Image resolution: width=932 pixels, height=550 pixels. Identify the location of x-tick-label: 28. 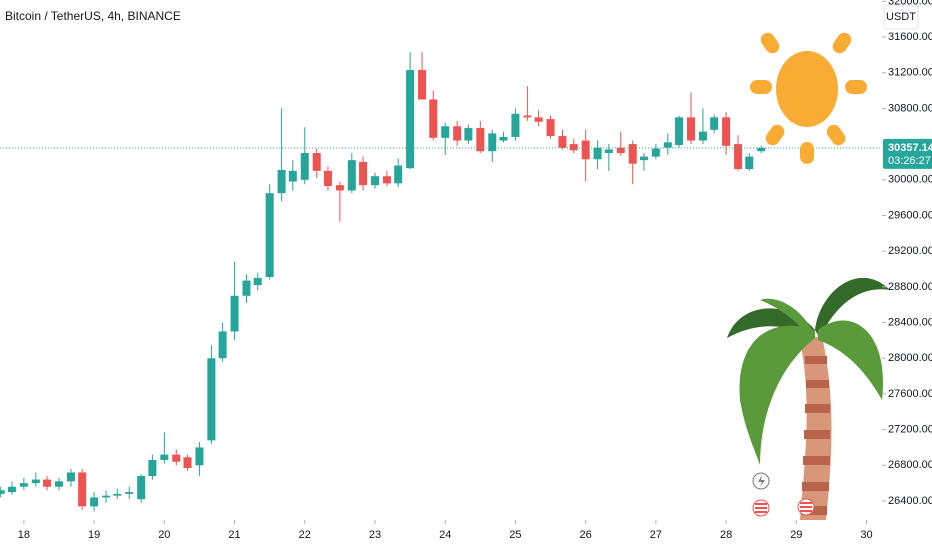
(726, 535).